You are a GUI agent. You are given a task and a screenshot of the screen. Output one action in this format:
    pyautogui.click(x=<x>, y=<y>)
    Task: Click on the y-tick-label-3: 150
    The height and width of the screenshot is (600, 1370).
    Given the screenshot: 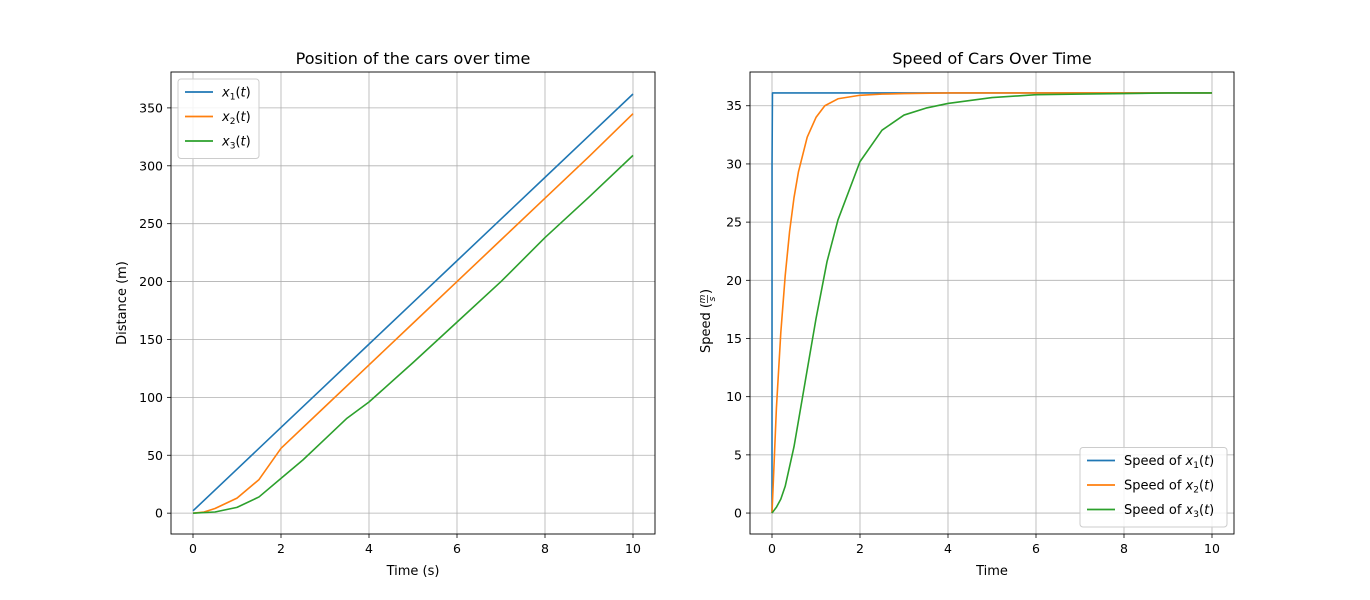 What is the action you would take?
    pyautogui.click(x=151, y=339)
    